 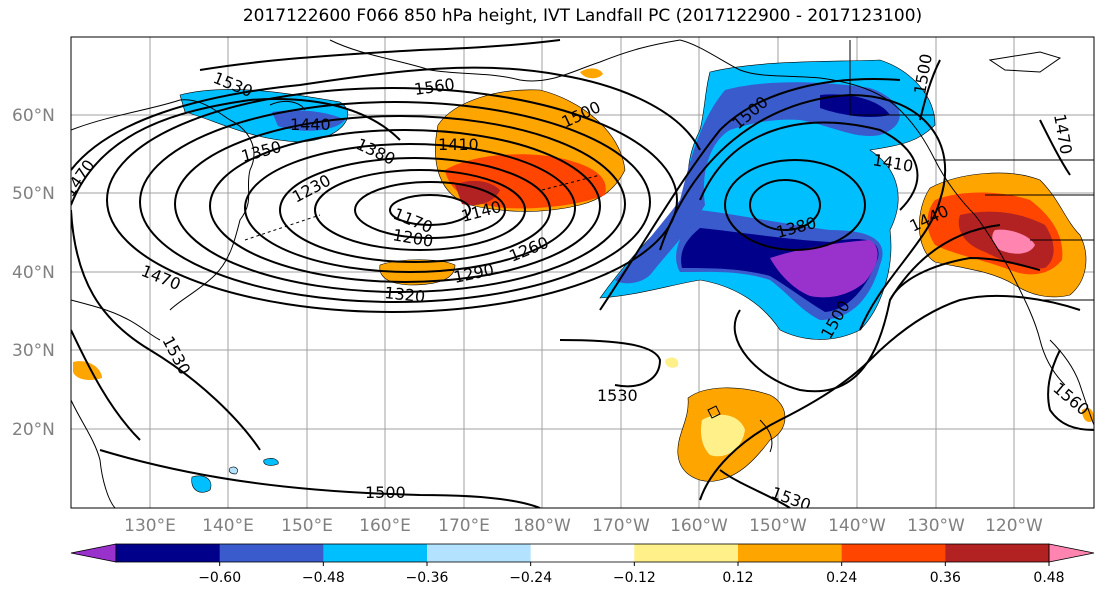 I want to click on lon-label: 170°W, so click(x=621, y=526).